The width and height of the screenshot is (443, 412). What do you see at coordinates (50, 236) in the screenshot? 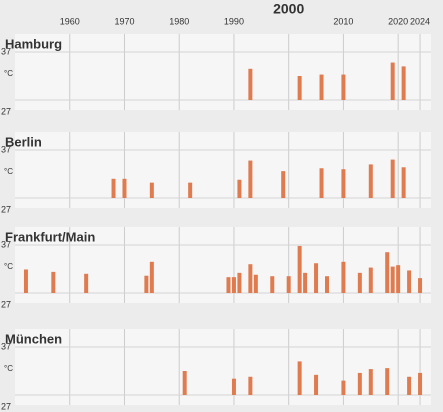
I see `panel-title: Frankfurt/Main` at bounding box center [50, 236].